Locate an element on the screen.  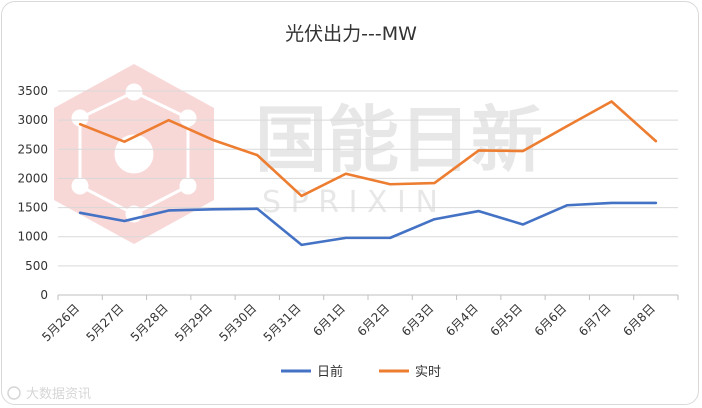
x-tick-label: 6月7日 is located at coordinates (595, 320).